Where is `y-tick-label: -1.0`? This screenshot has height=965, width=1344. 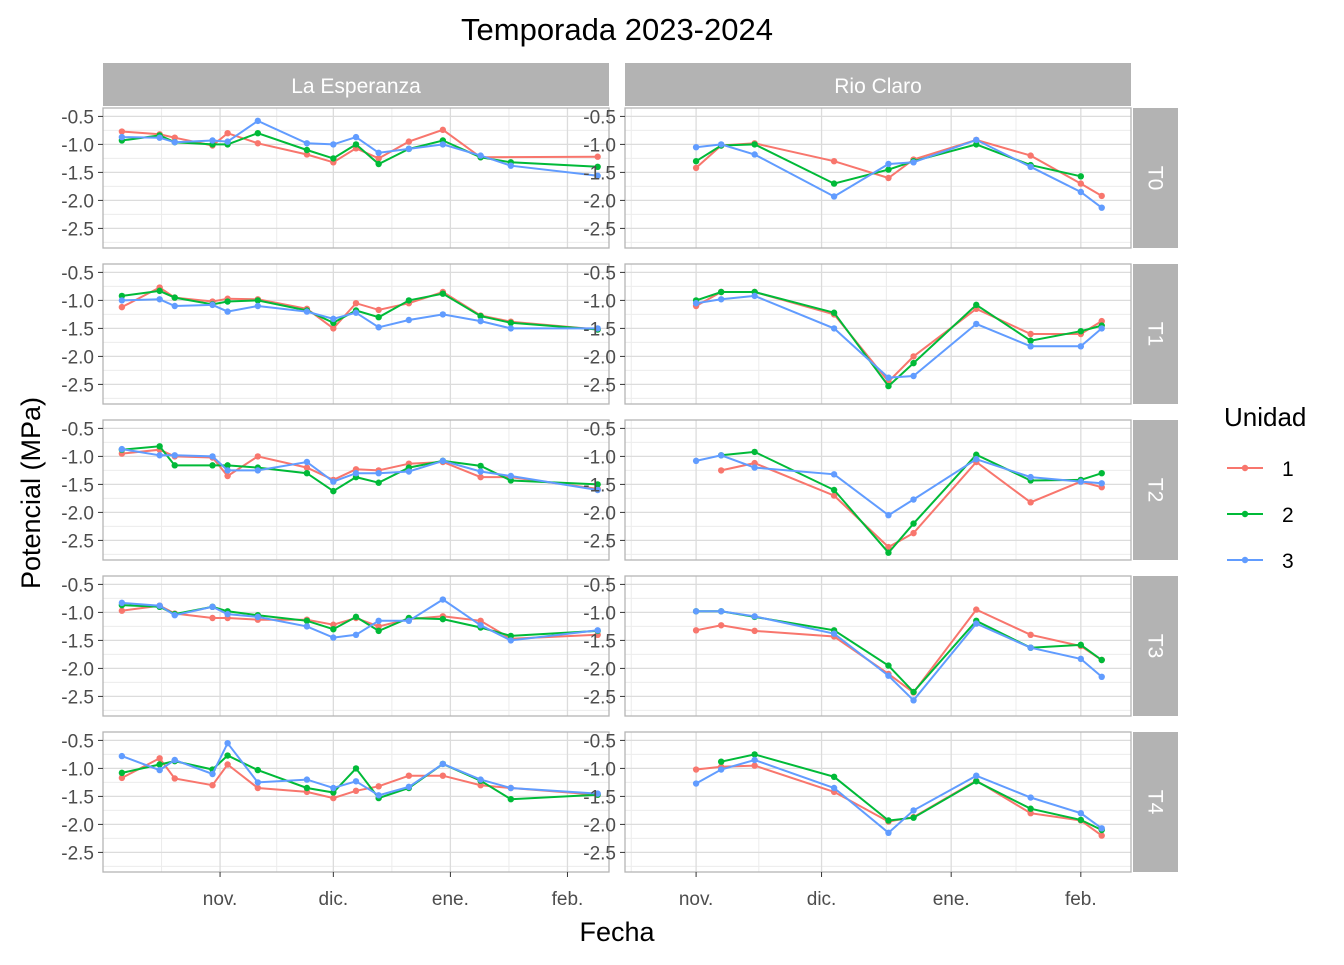 y-tick-label: -1.0 is located at coordinates (599, 457).